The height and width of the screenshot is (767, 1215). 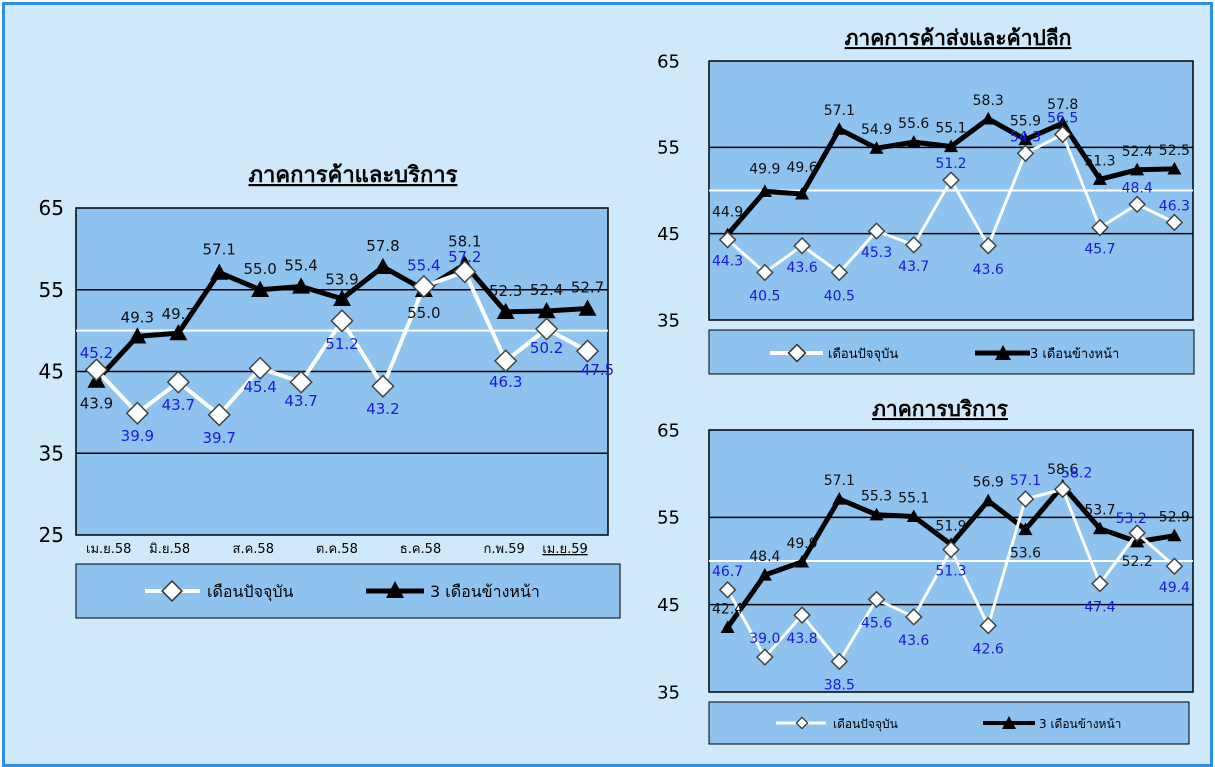 What do you see at coordinates (913, 498) in the screenshot?
I see `next3-data-label: 55.1` at bounding box center [913, 498].